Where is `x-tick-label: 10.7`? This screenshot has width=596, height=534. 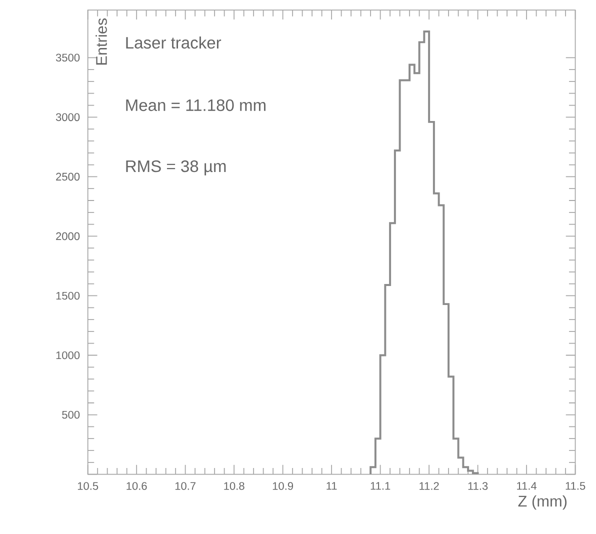 x-tick-label: 10.7 is located at coordinates (185, 486).